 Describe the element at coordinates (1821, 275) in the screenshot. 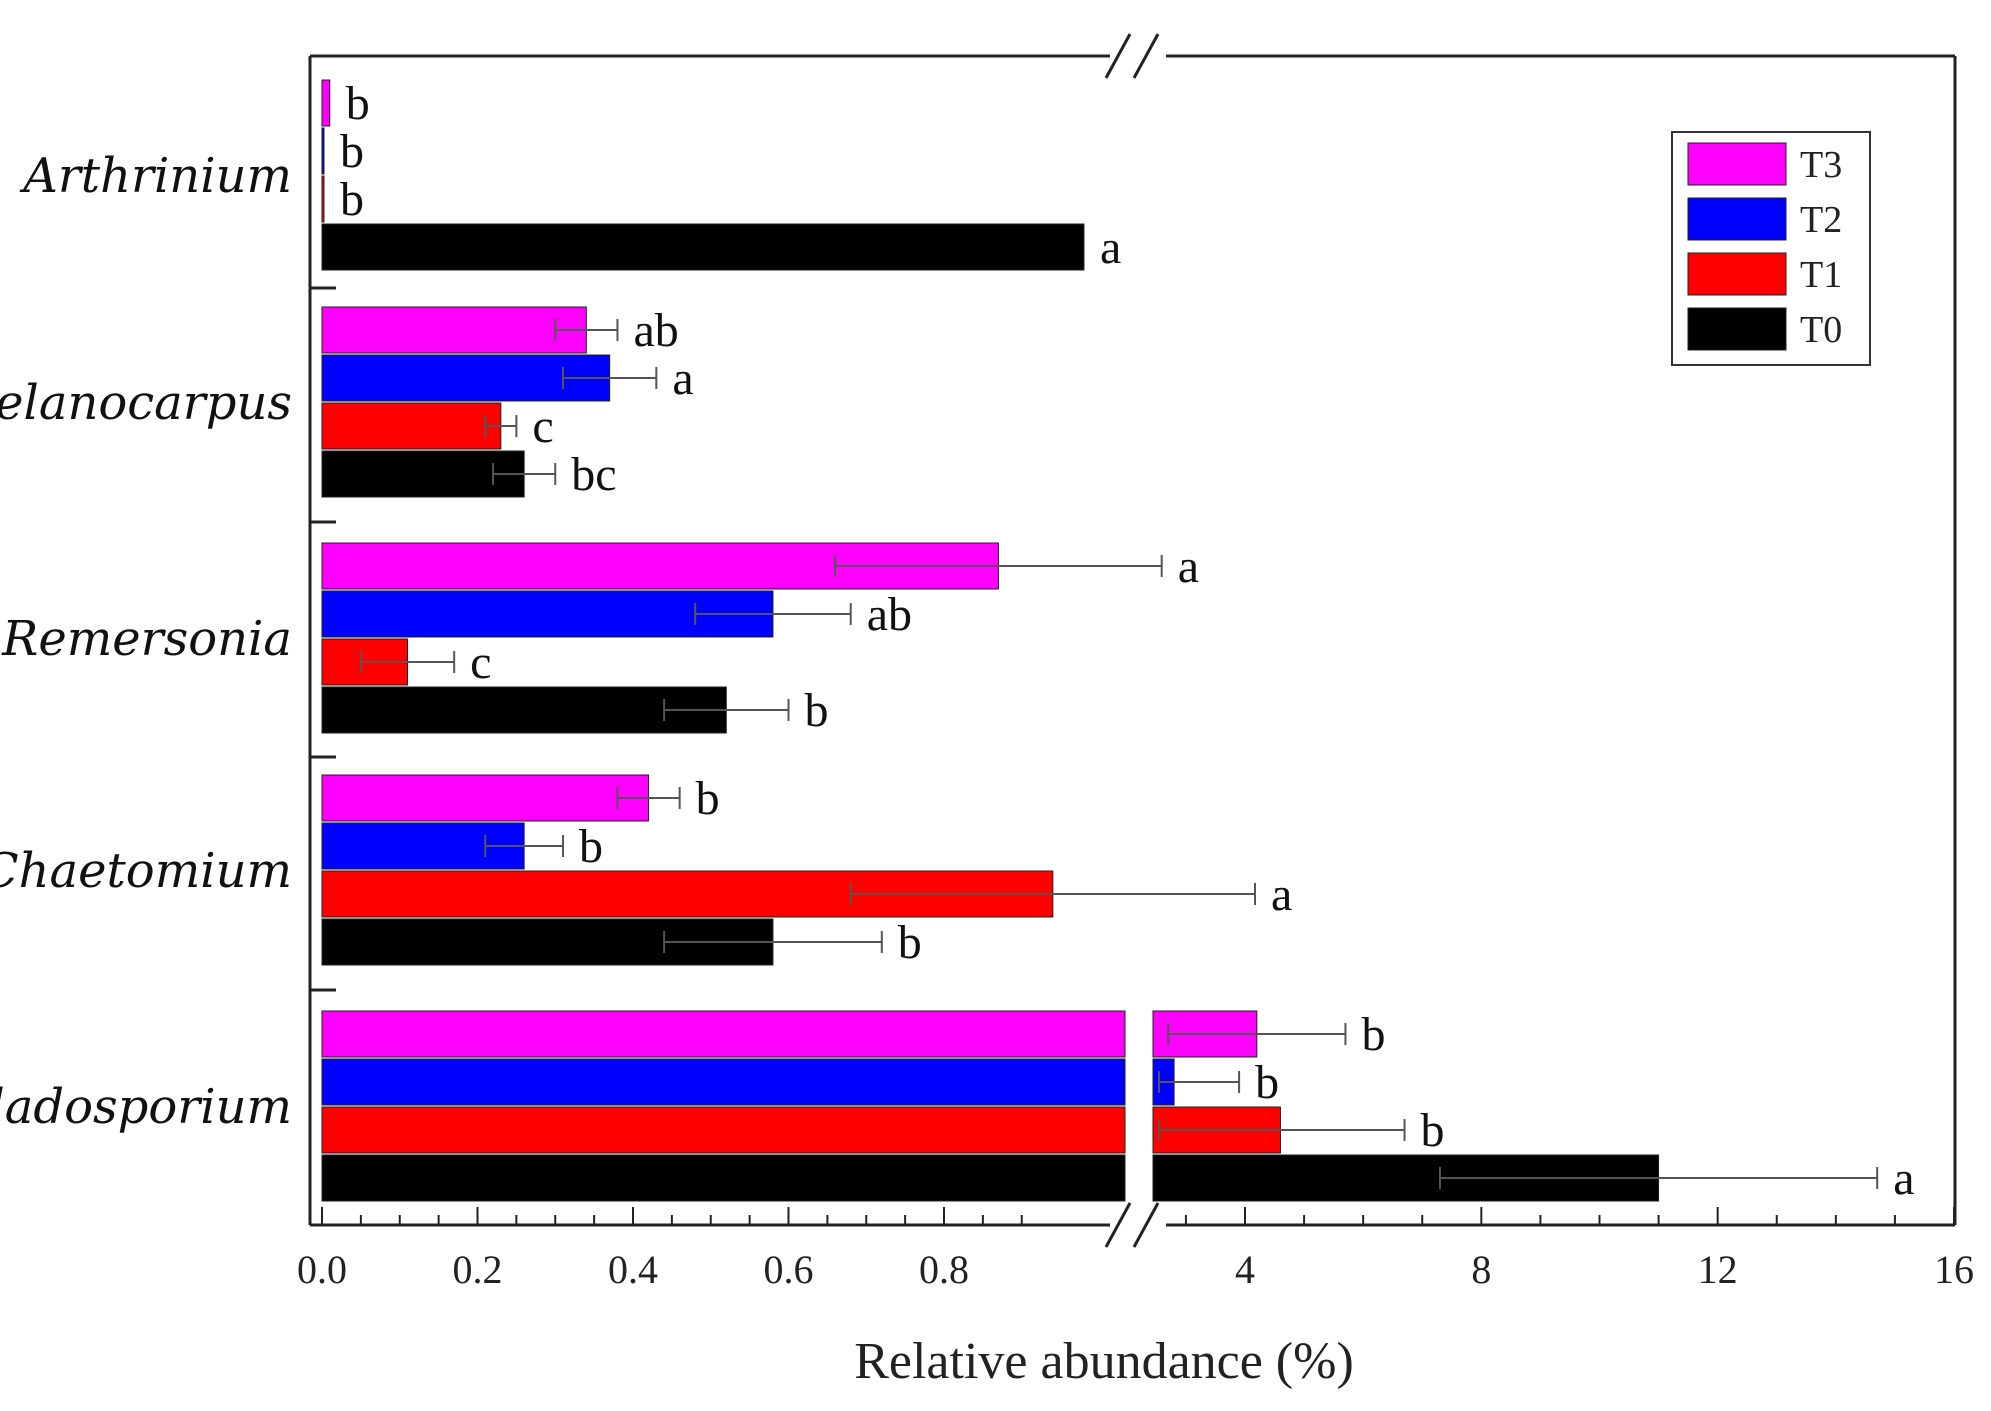

I see `legend-label-t1: T1` at that location.